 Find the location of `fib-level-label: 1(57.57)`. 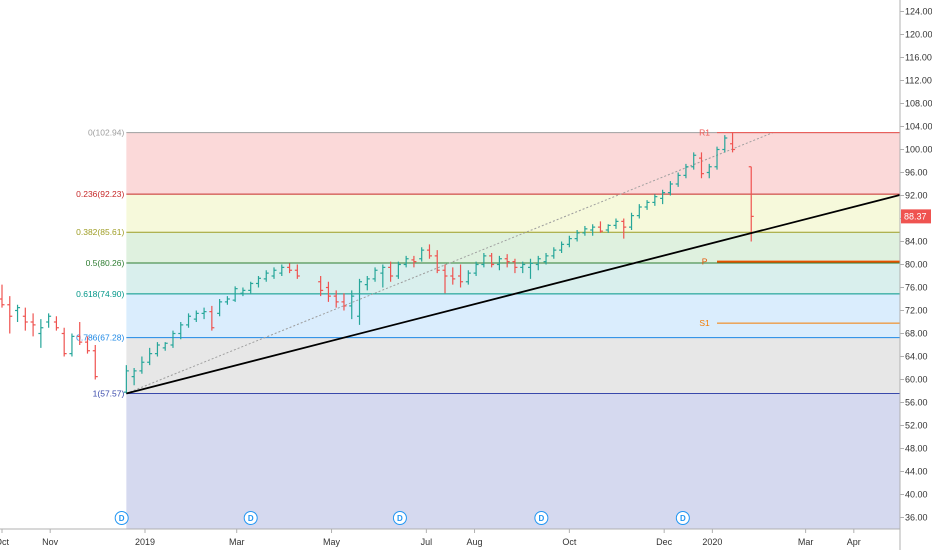

fib-level-label: 1(57.57) is located at coordinates (109, 393).